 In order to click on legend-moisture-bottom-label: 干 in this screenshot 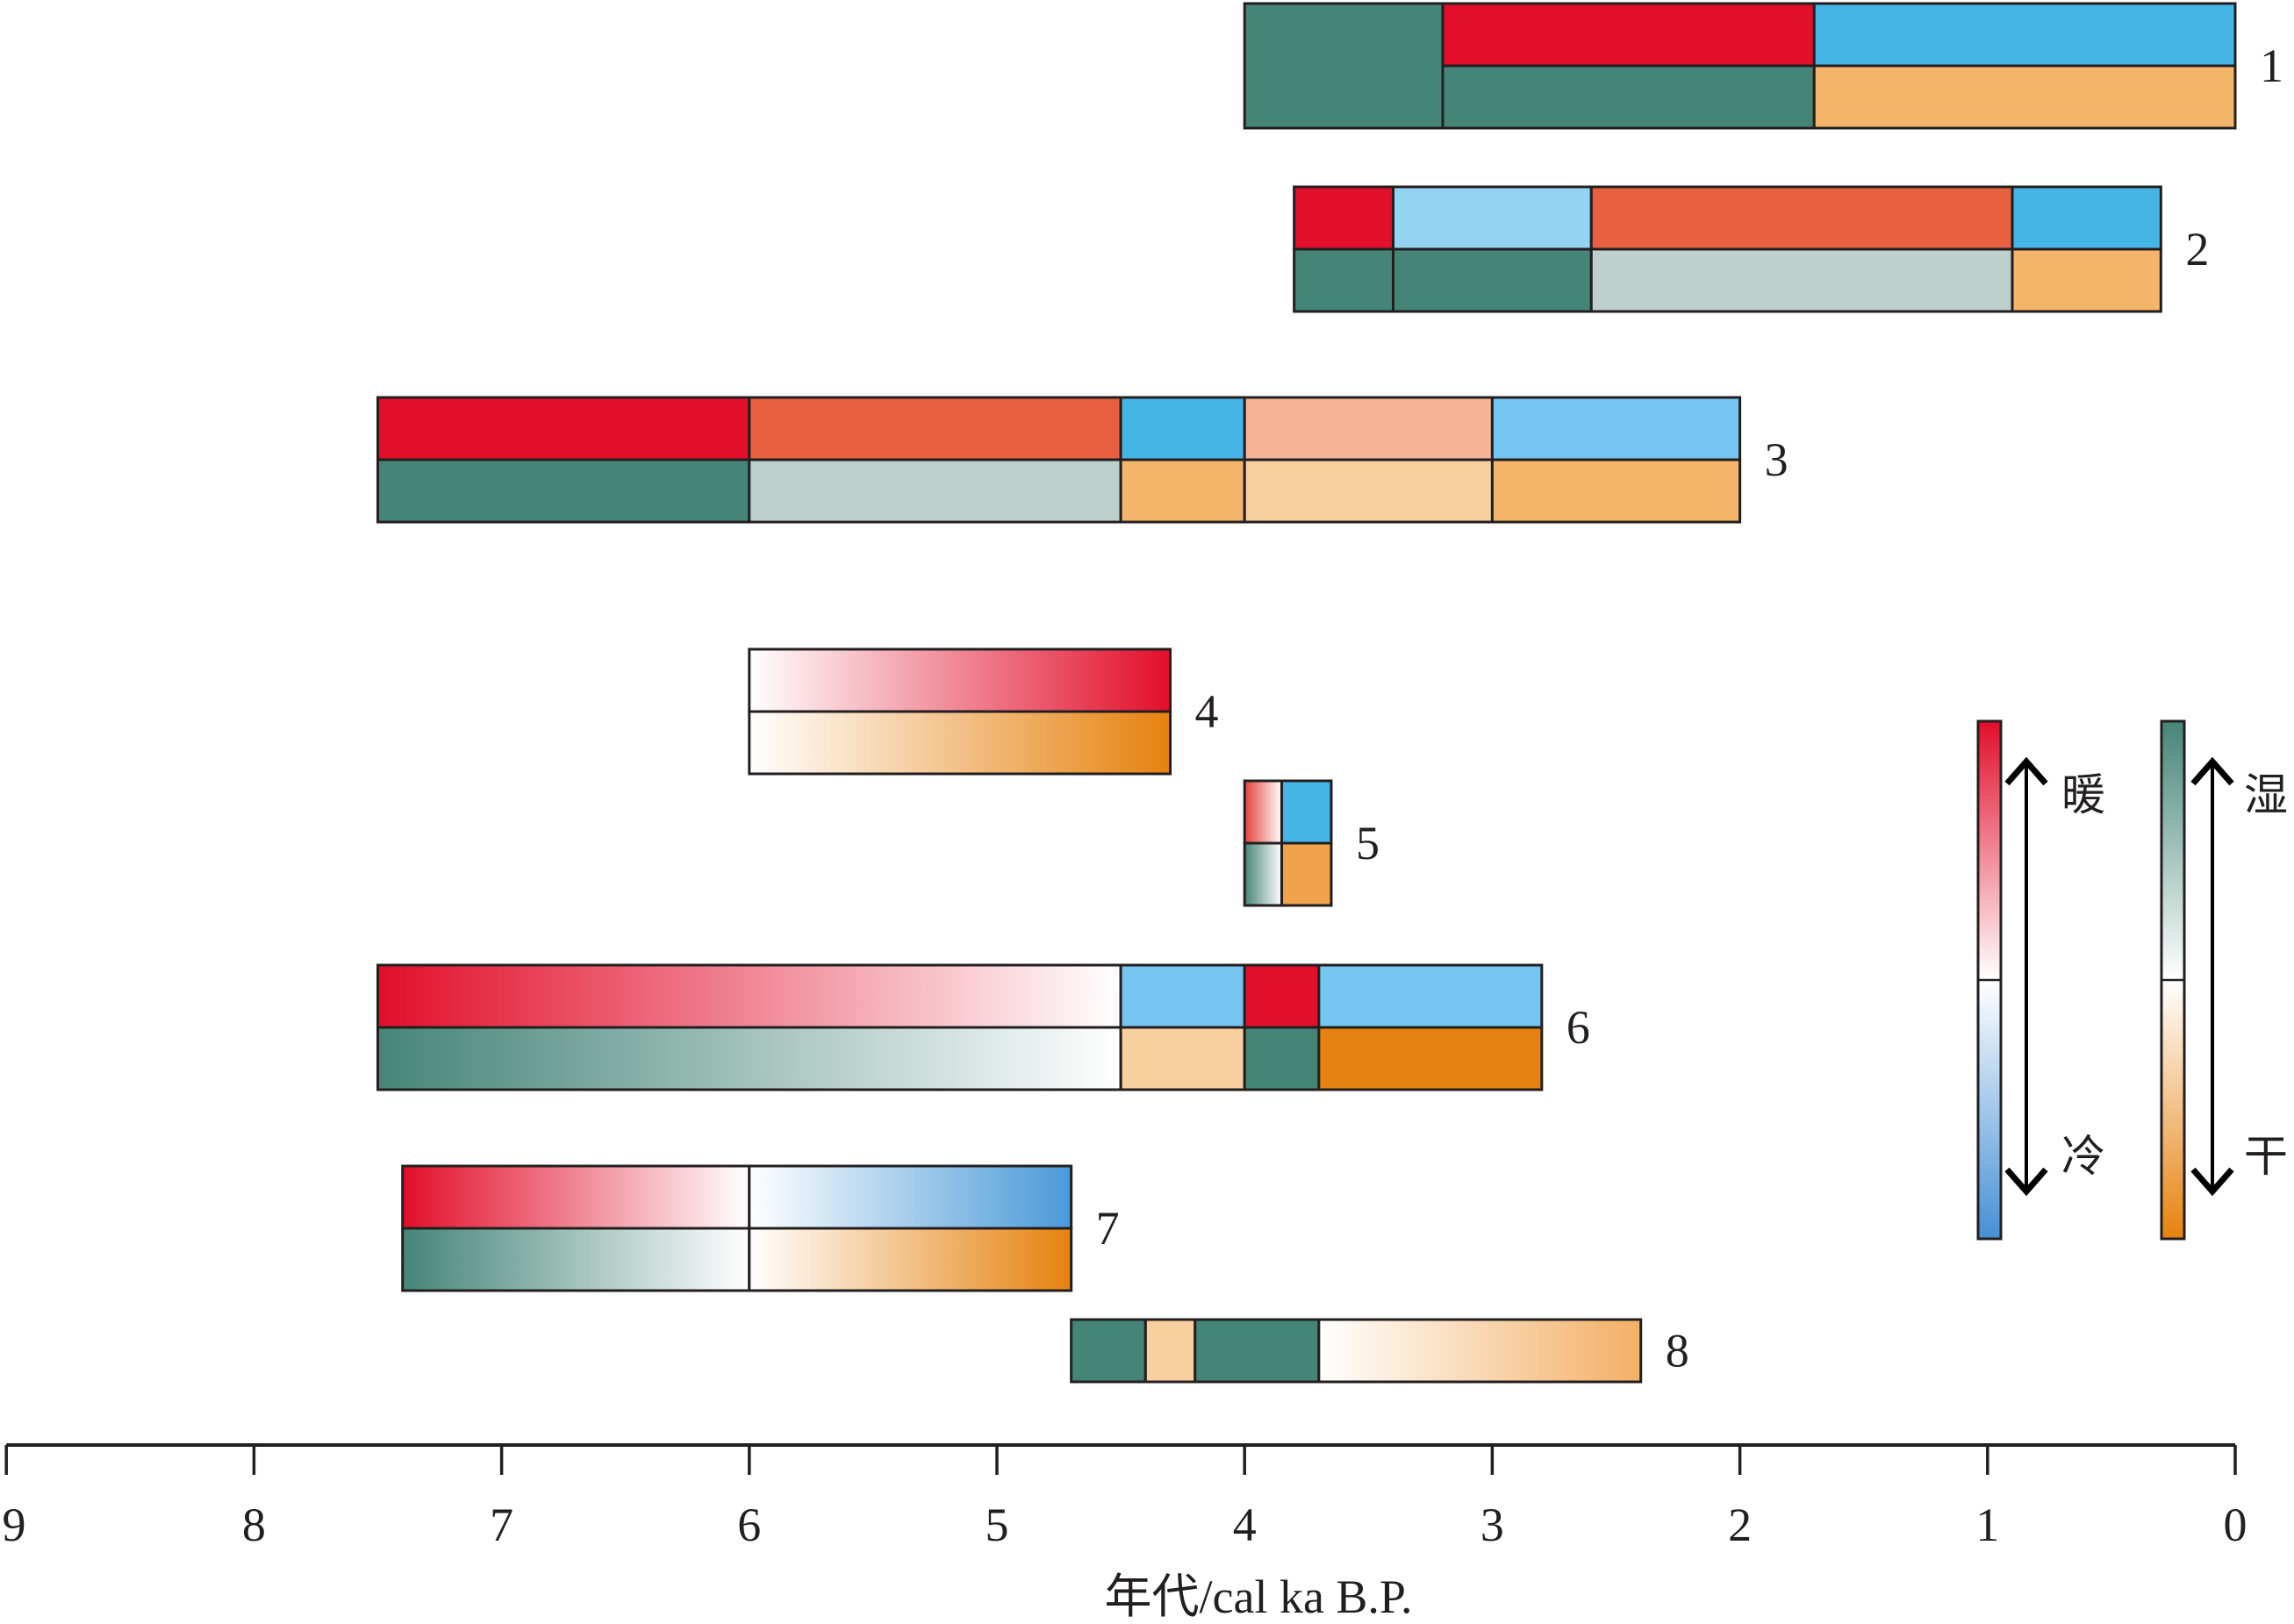, I will do `click(2266, 1156)`.